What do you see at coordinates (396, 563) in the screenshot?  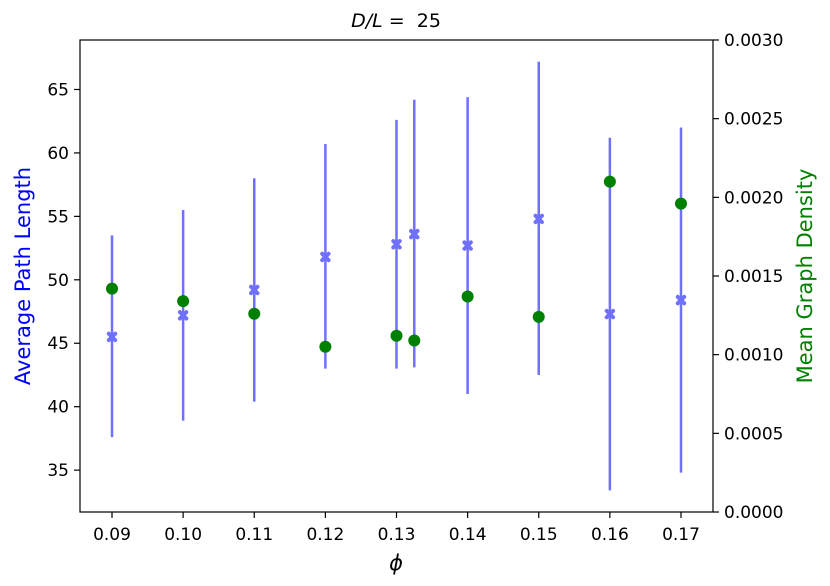 I see `x-axis-label: ϕ` at bounding box center [396, 563].